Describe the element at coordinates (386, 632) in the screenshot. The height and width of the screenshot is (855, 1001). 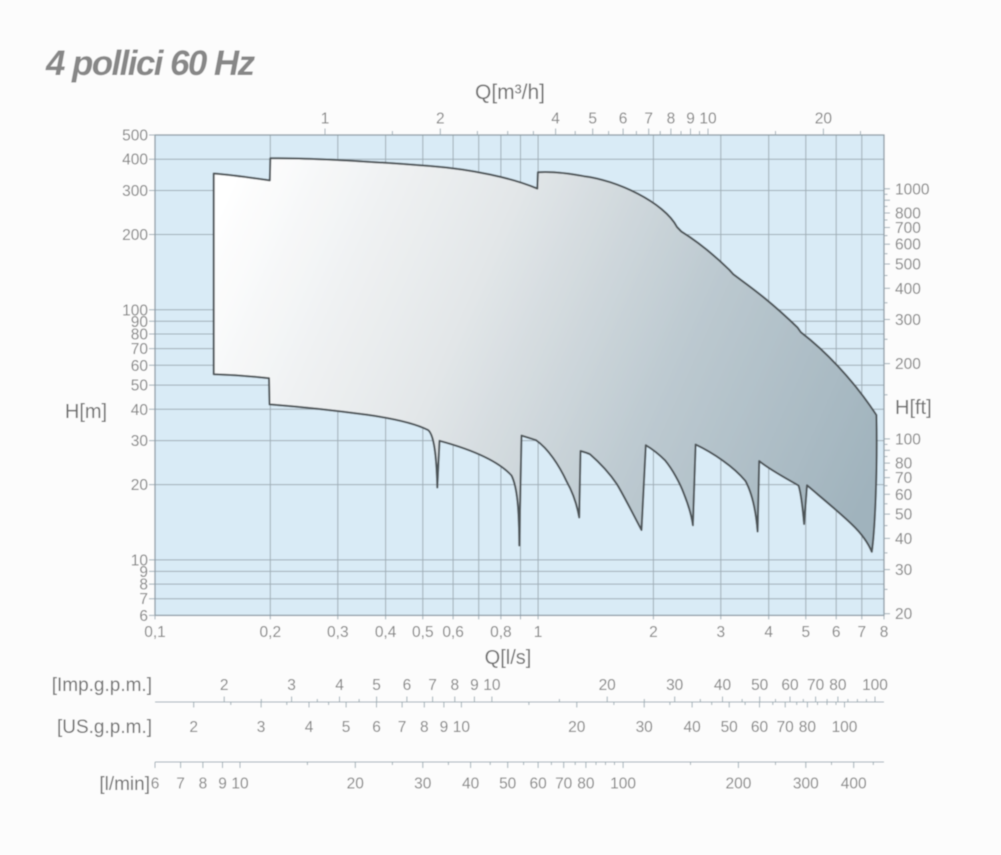
I see `svg-text: 0,4` at that location.